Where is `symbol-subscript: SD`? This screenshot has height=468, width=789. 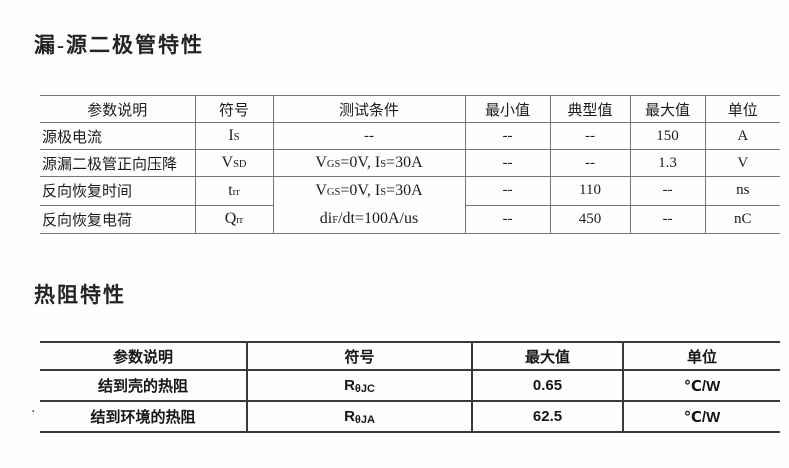
symbol-subscript: SD is located at coordinates (240, 164).